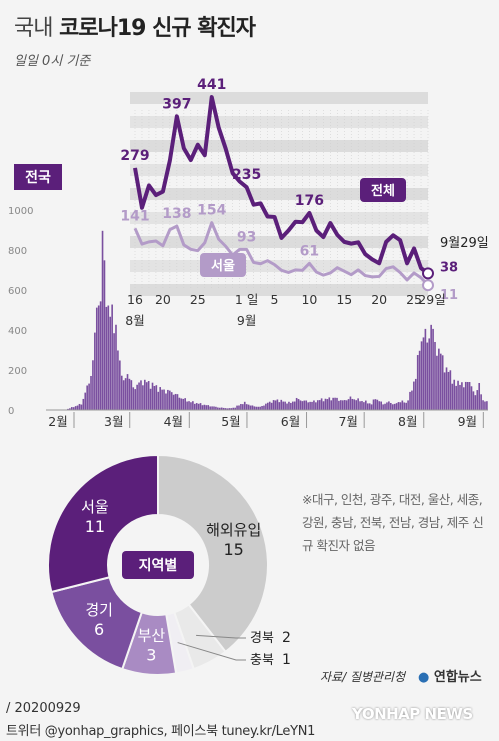 The image size is (499, 741). Describe the element at coordinates (223, 265) in the screenshot. I see `legend-seoul` at that location.